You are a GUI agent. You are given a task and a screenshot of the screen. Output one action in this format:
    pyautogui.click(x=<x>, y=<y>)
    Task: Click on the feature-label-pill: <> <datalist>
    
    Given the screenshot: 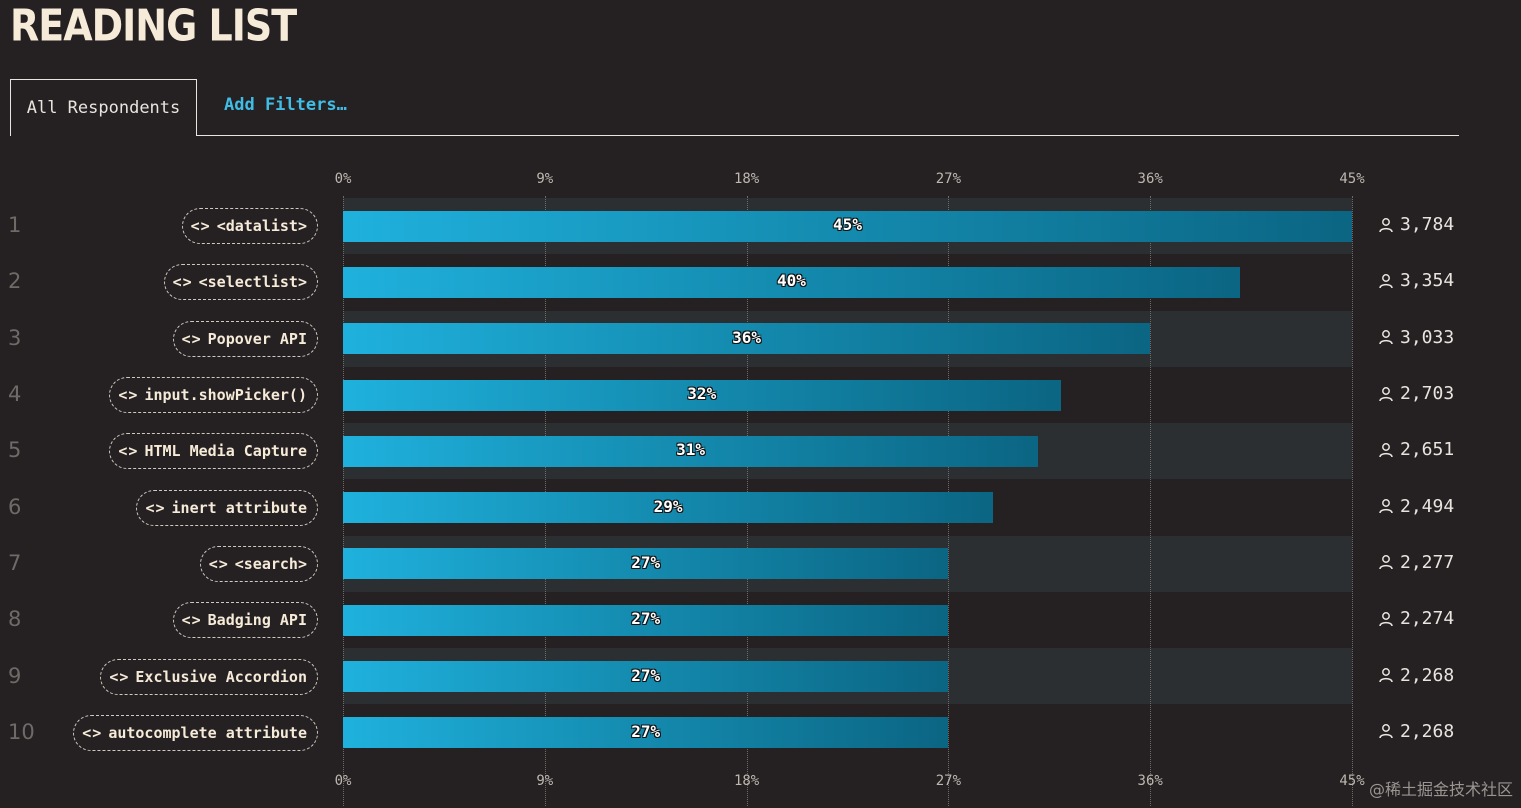 What is the action you would take?
    pyautogui.click(x=249, y=226)
    